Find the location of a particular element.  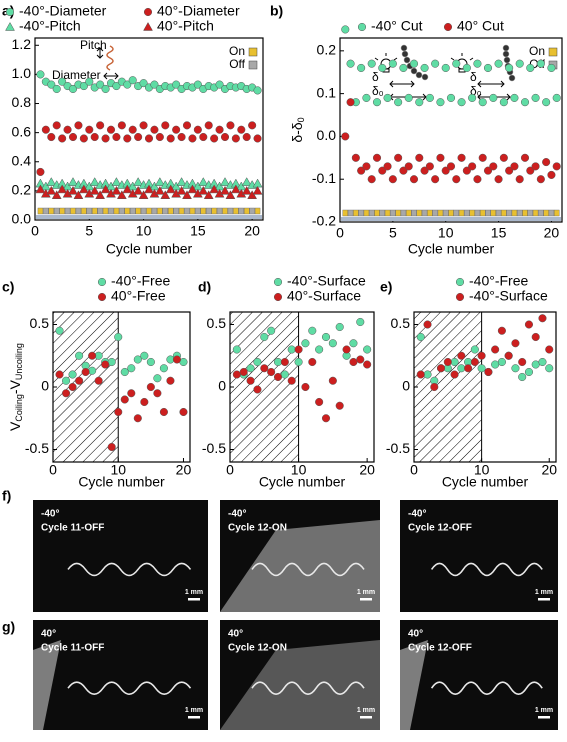

panel-label: b) is located at coordinates (276, 11).